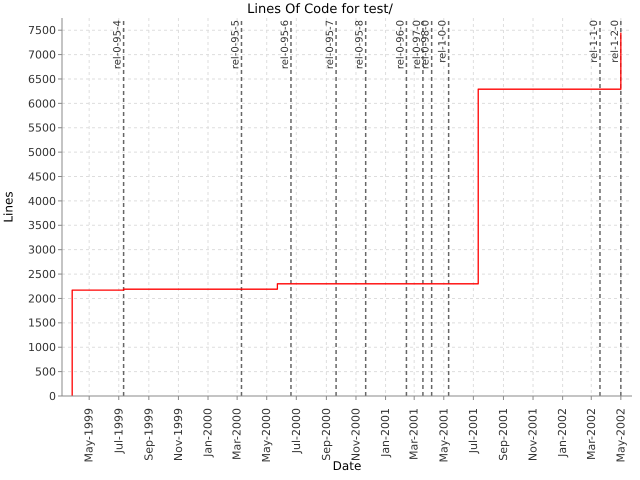 Image resolution: width=640 pixels, height=480 pixels. I want to click on x-tick-label: Jul-2000, so click(296, 431).